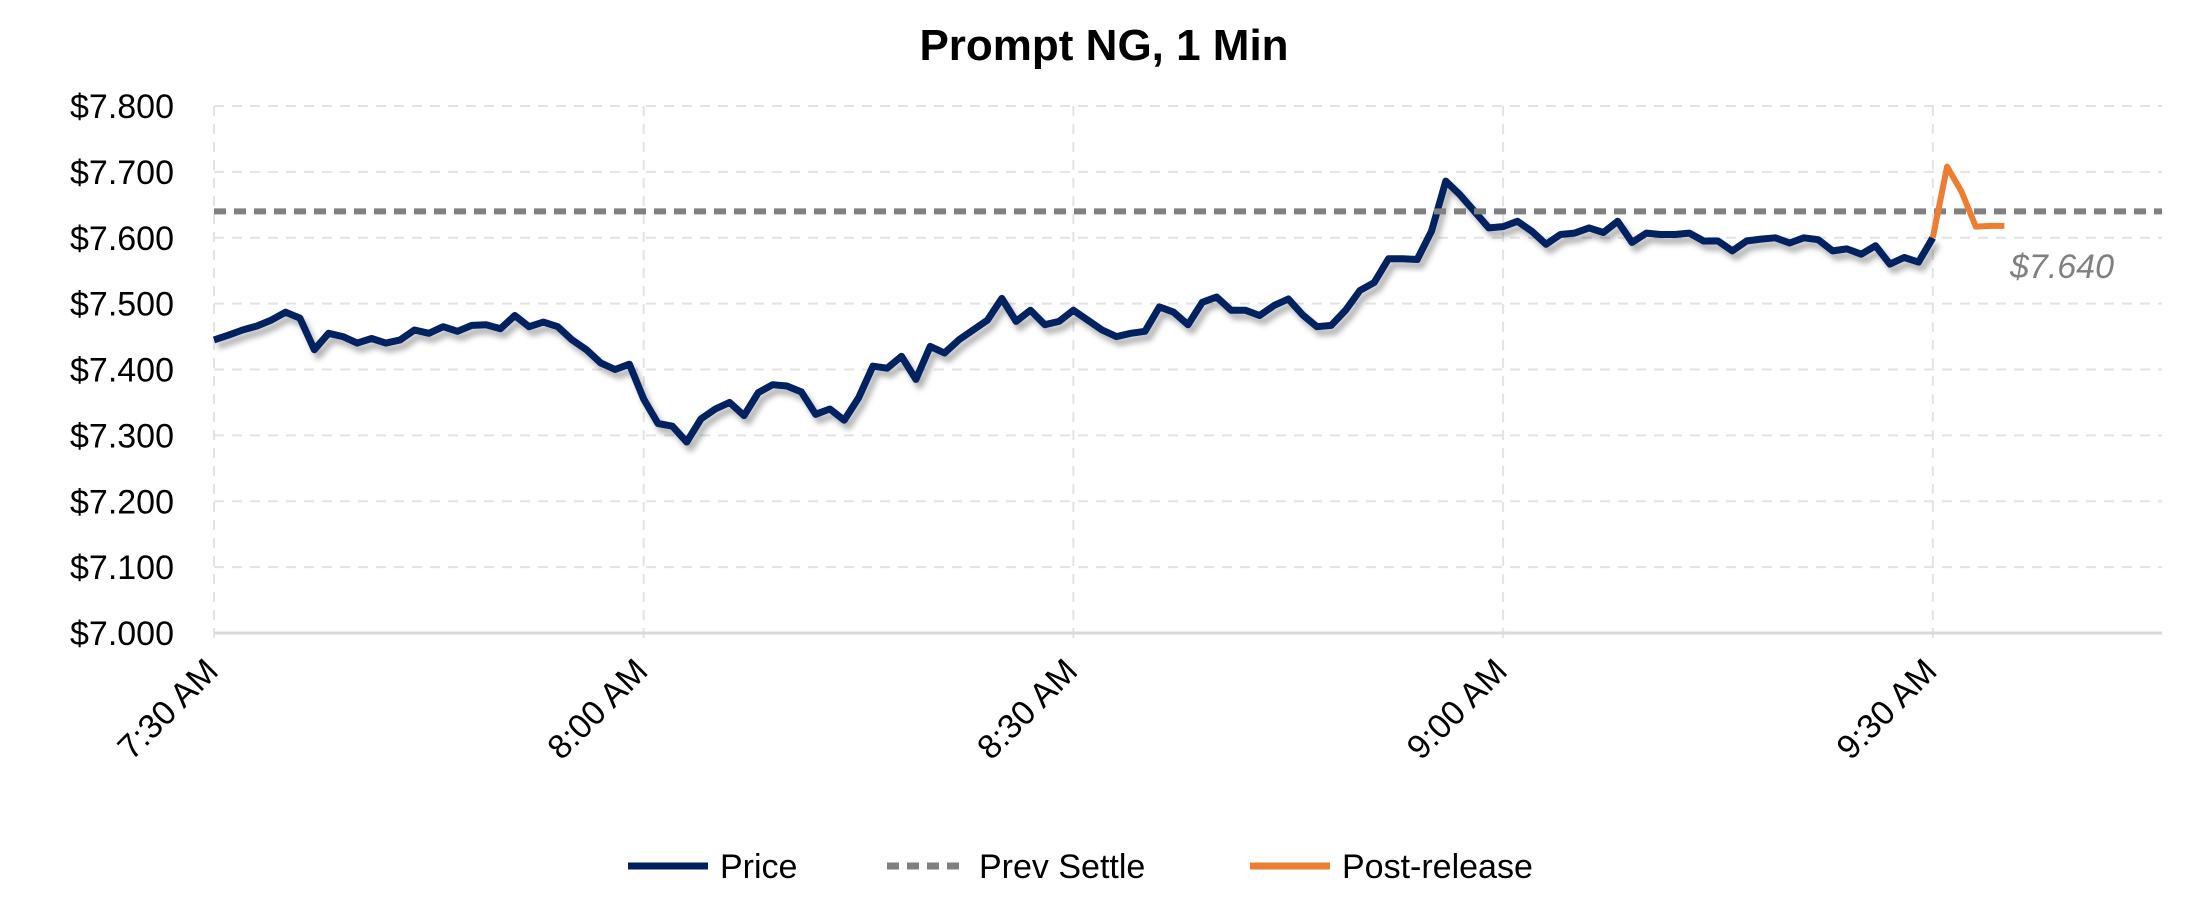  What do you see at coordinates (1103, 45) in the screenshot?
I see `chart-title: Prompt NG, 1 Min` at bounding box center [1103, 45].